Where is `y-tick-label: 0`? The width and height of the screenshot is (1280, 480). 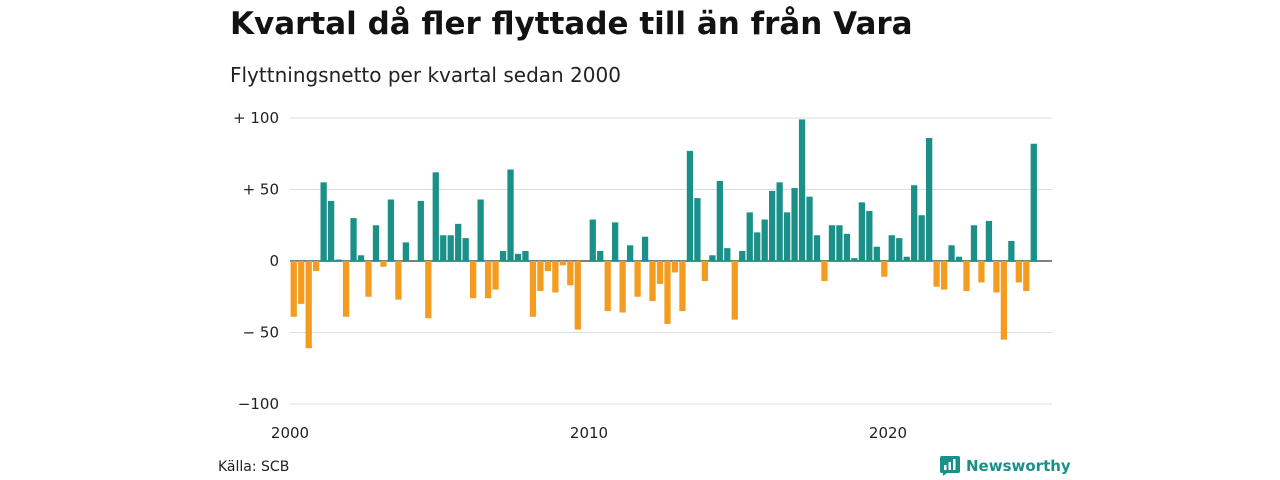
y-tick-label: 0 is located at coordinates (274, 261).